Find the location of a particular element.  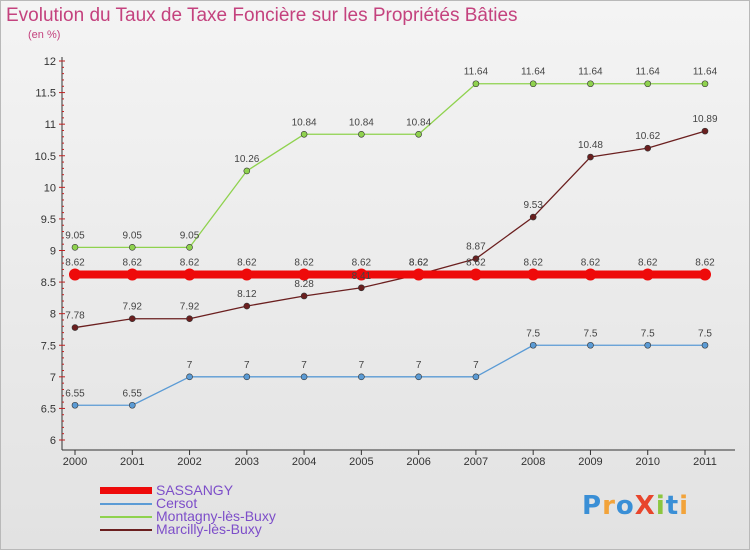

x-tick-label: 2010 is located at coordinates (647, 462).